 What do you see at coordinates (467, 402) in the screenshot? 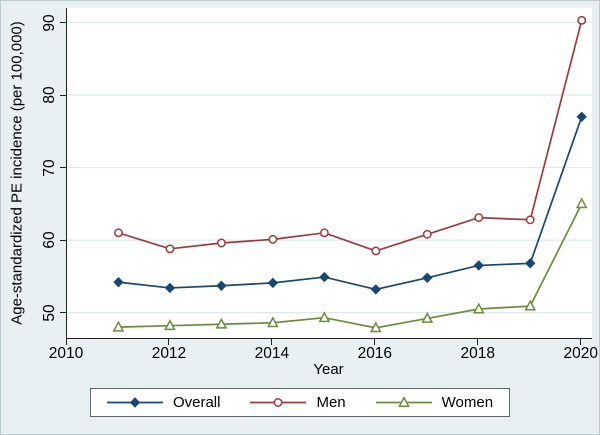
I see `legend-label-women: Women` at bounding box center [467, 402].